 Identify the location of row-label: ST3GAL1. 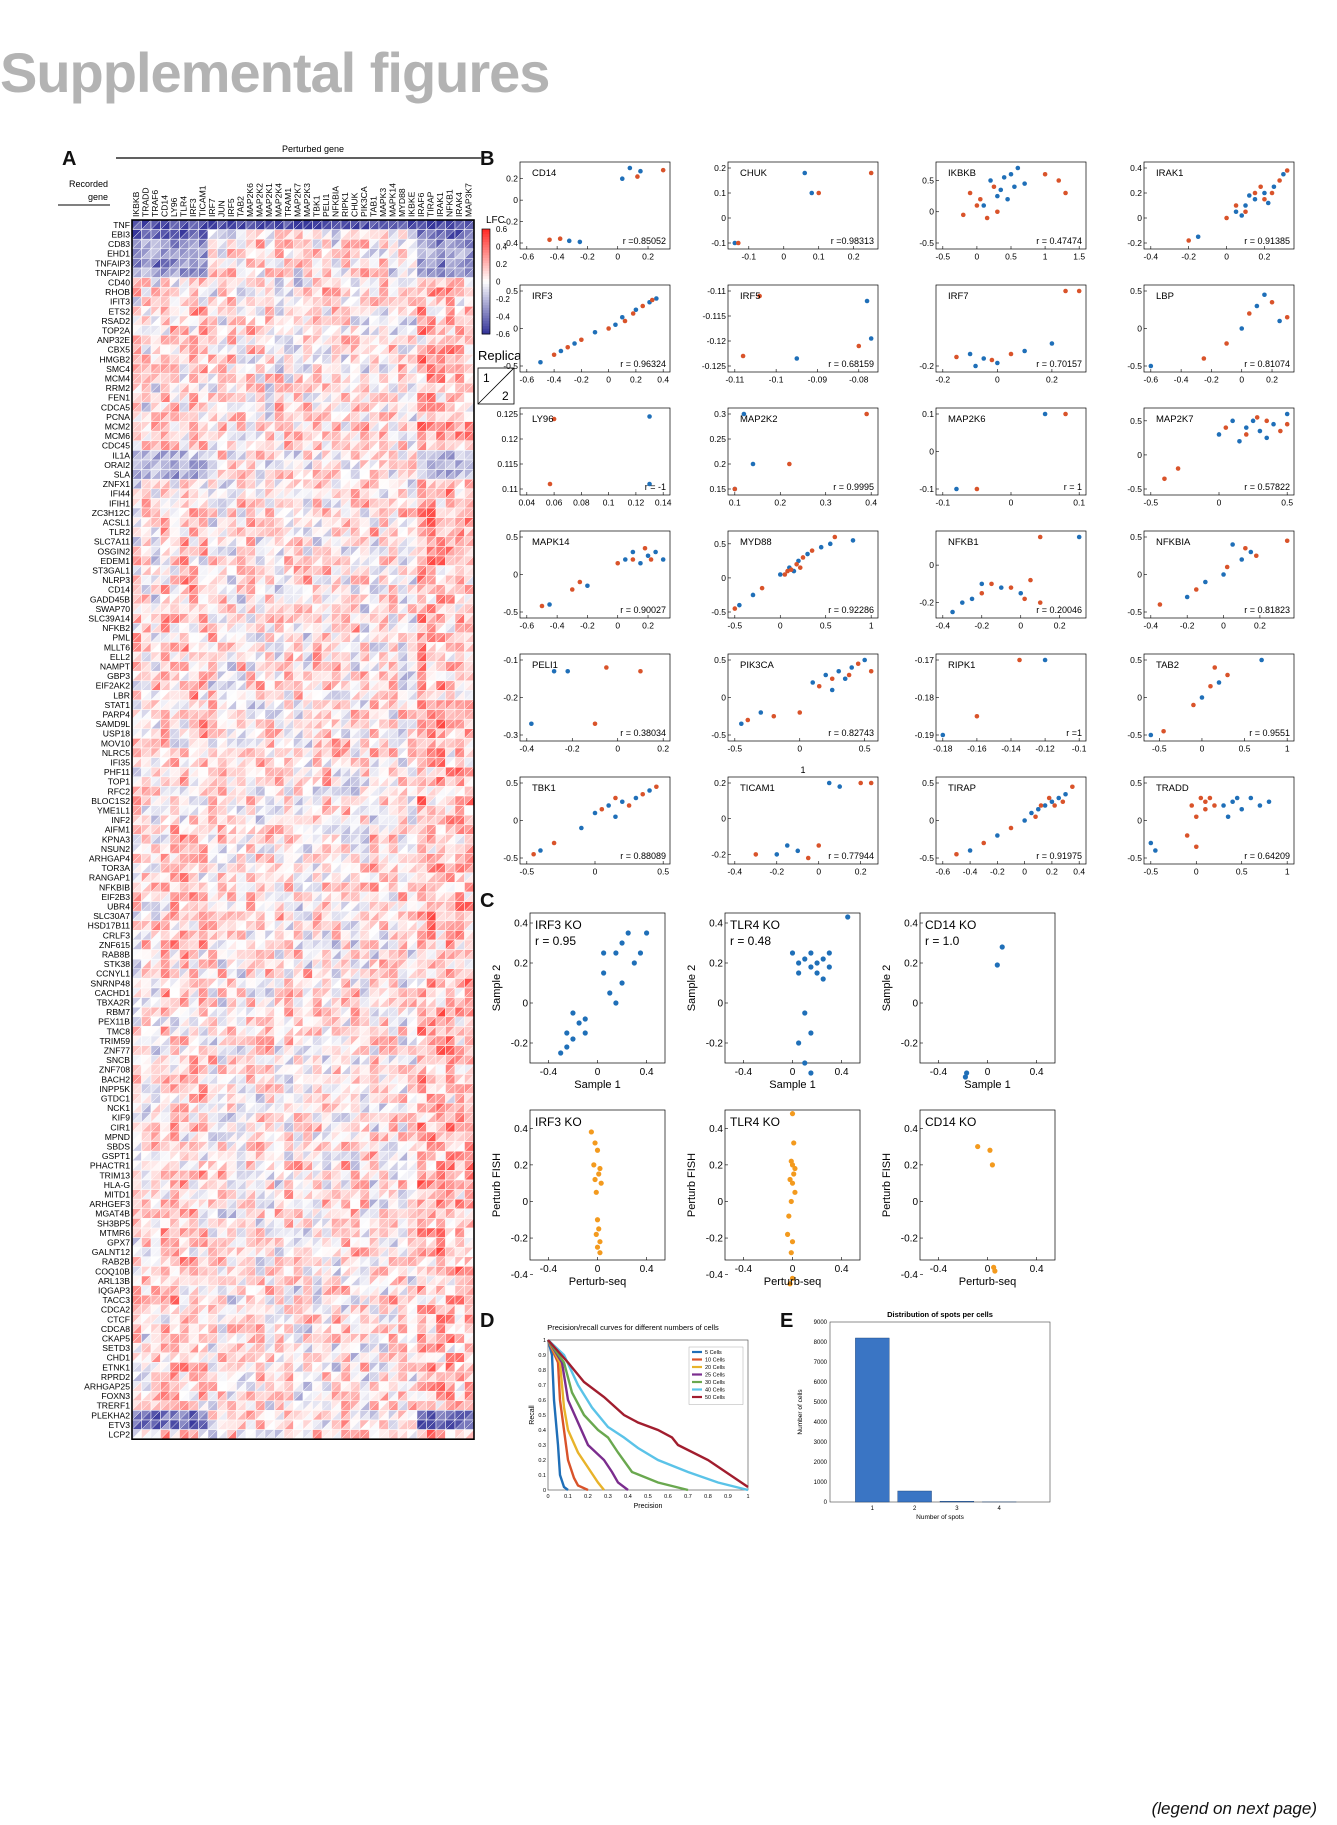
(111, 570).